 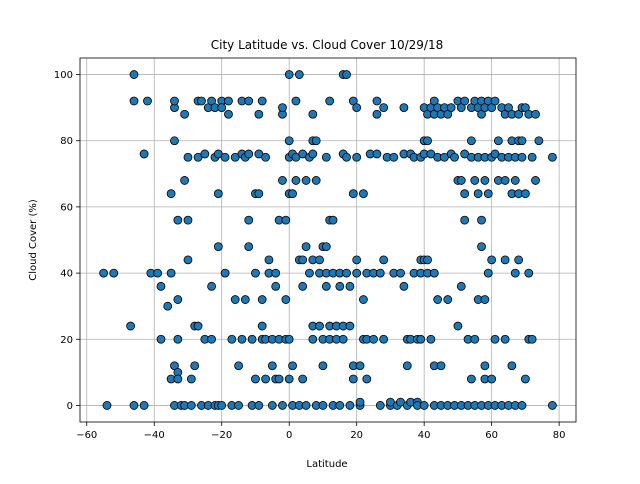 What do you see at coordinates (221, 435) in the screenshot?
I see `x-tick-label: −20` at bounding box center [221, 435].